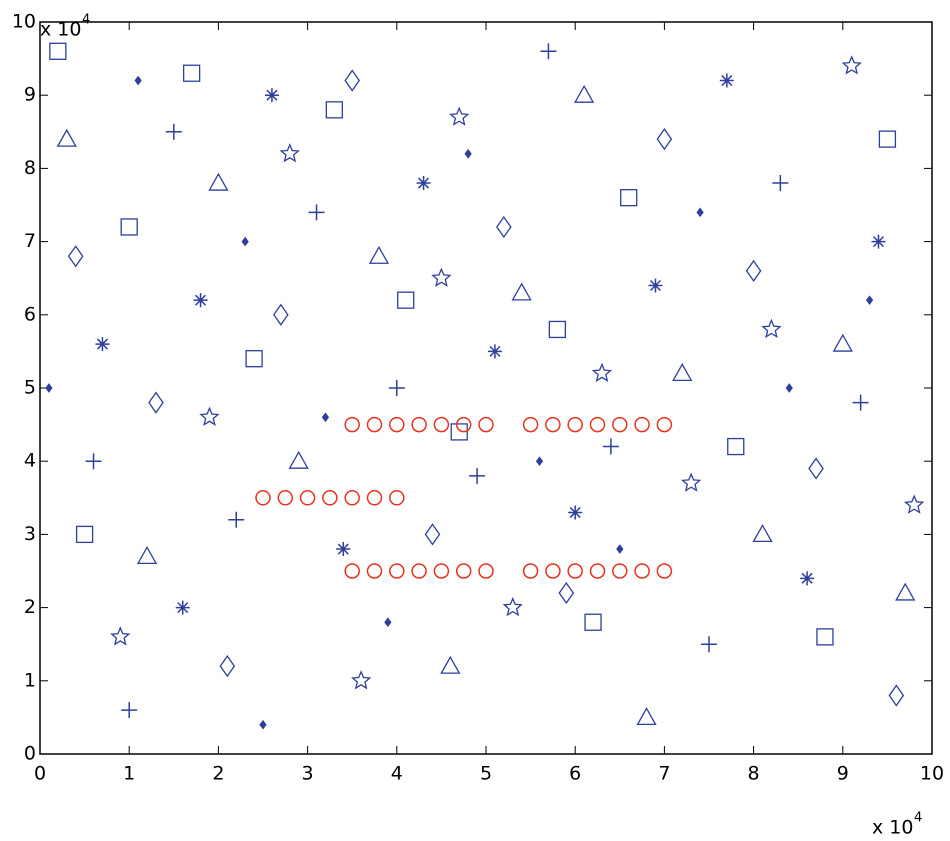 The image size is (950, 841). I want to click on x-tick-label: 10, so click(932, 774).